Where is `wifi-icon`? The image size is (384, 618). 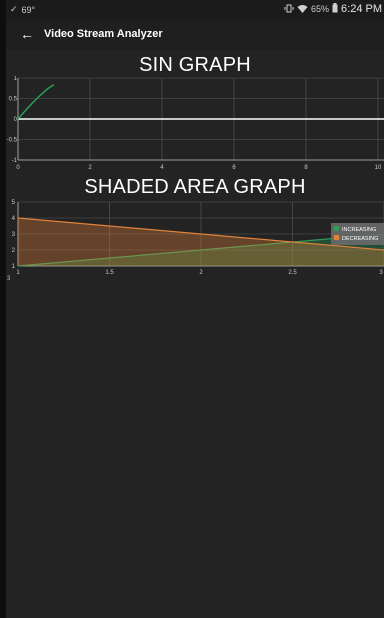 wifi-icon is located at coordinates (302, 9).